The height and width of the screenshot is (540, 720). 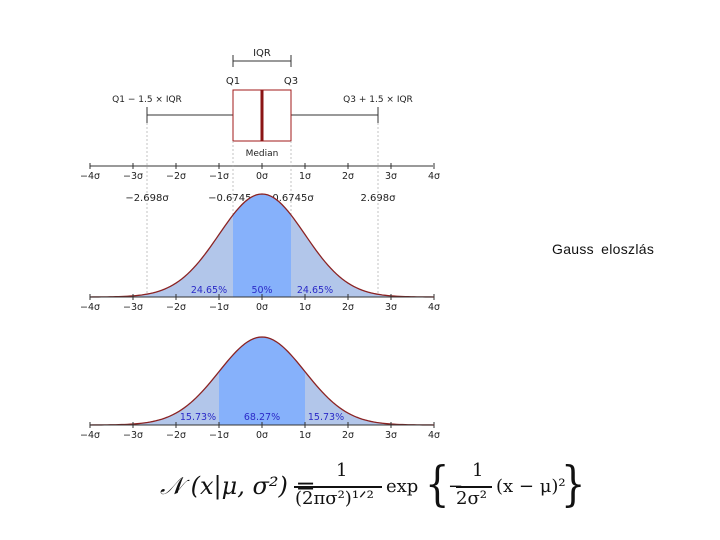 I want to click on formula-numerator-1: 1, so click(x=342, y=470).